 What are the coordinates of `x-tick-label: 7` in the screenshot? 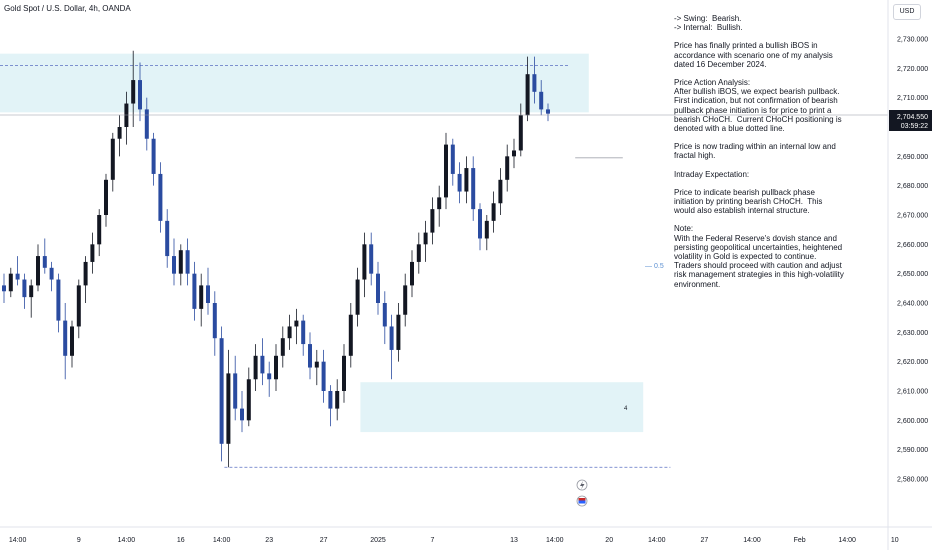 It's located at (432, 540).